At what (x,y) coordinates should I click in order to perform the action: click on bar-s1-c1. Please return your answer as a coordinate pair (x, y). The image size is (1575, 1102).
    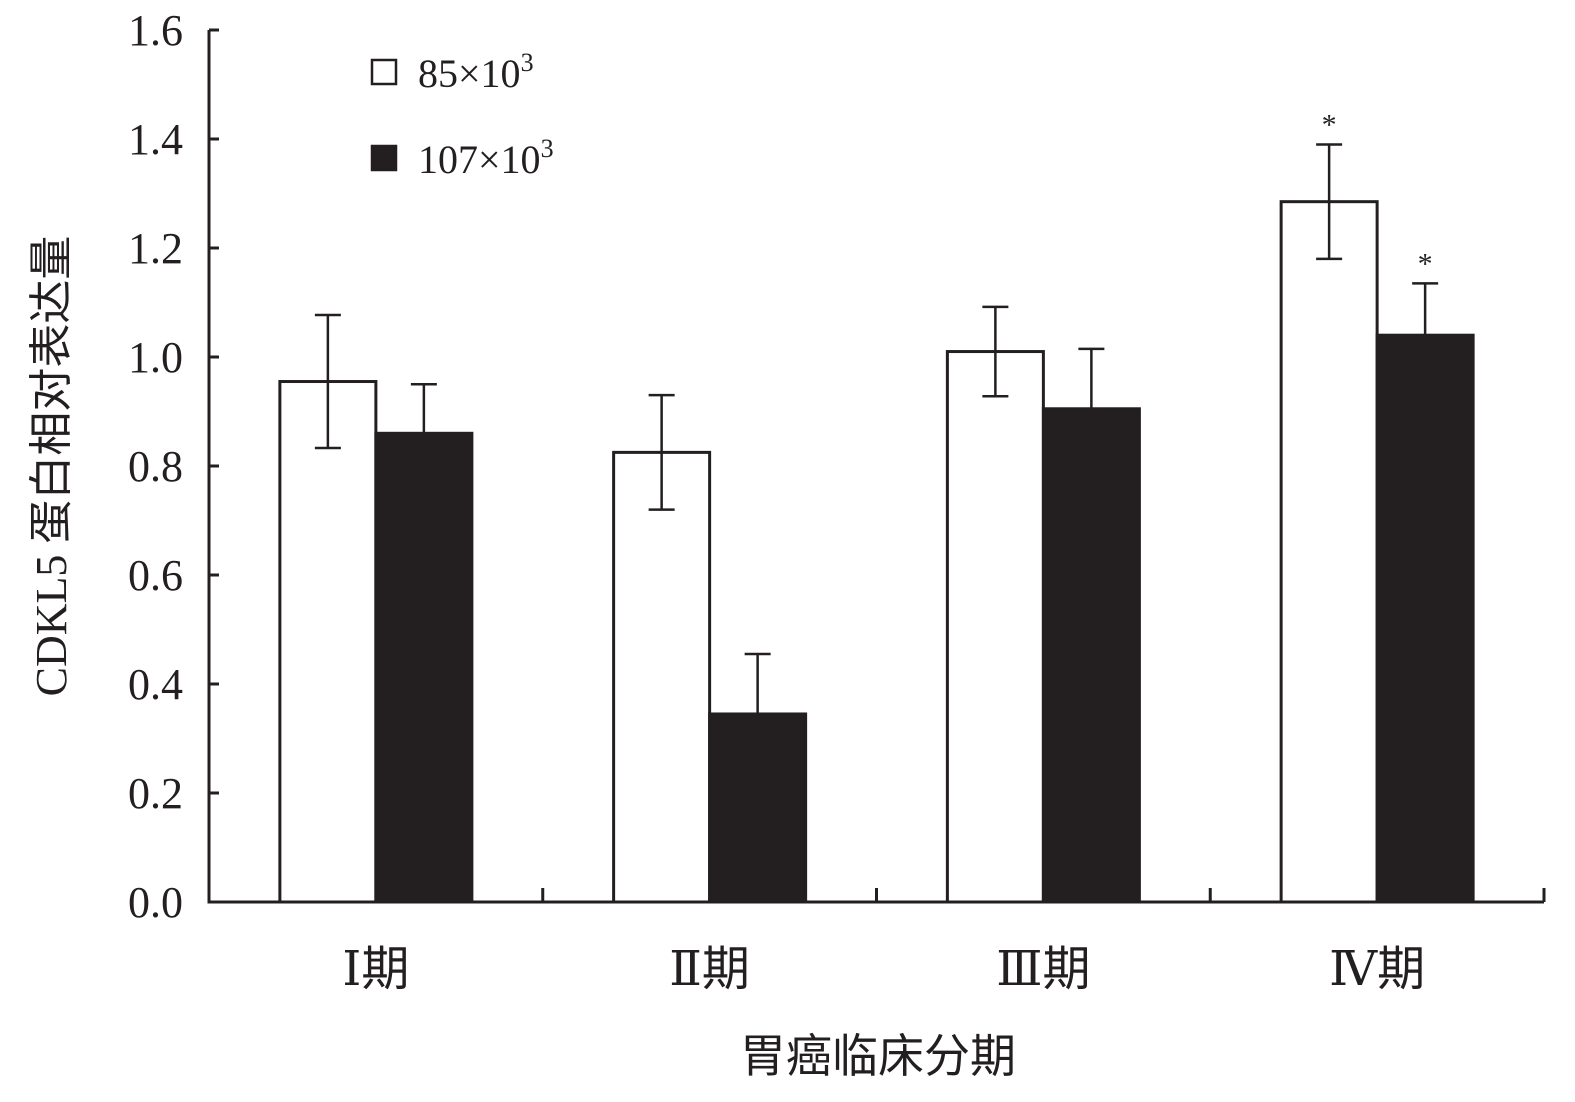
    Looking at the image, I should click on (758, 808).